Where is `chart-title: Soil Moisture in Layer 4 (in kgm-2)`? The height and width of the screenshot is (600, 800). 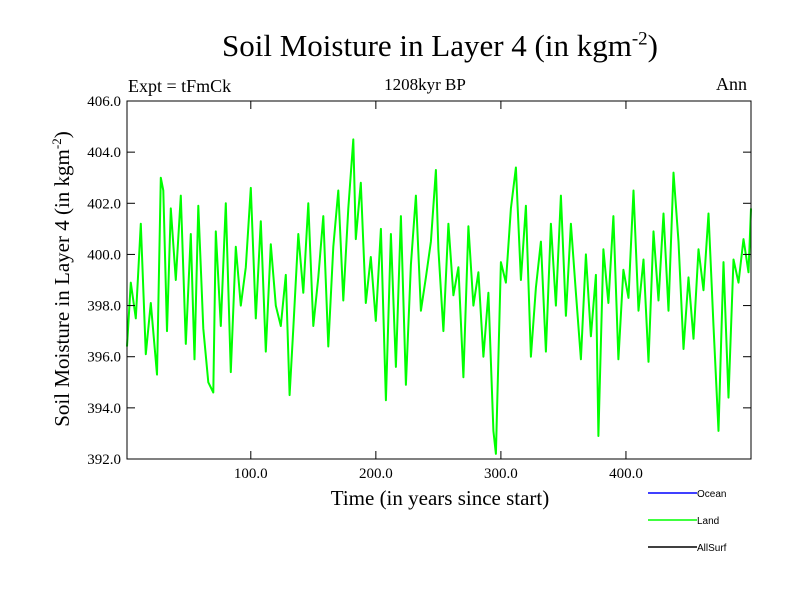 chart-title: Soil Moisture in Layer 4 (in kgm-2) is located at coordinates (400, 46).